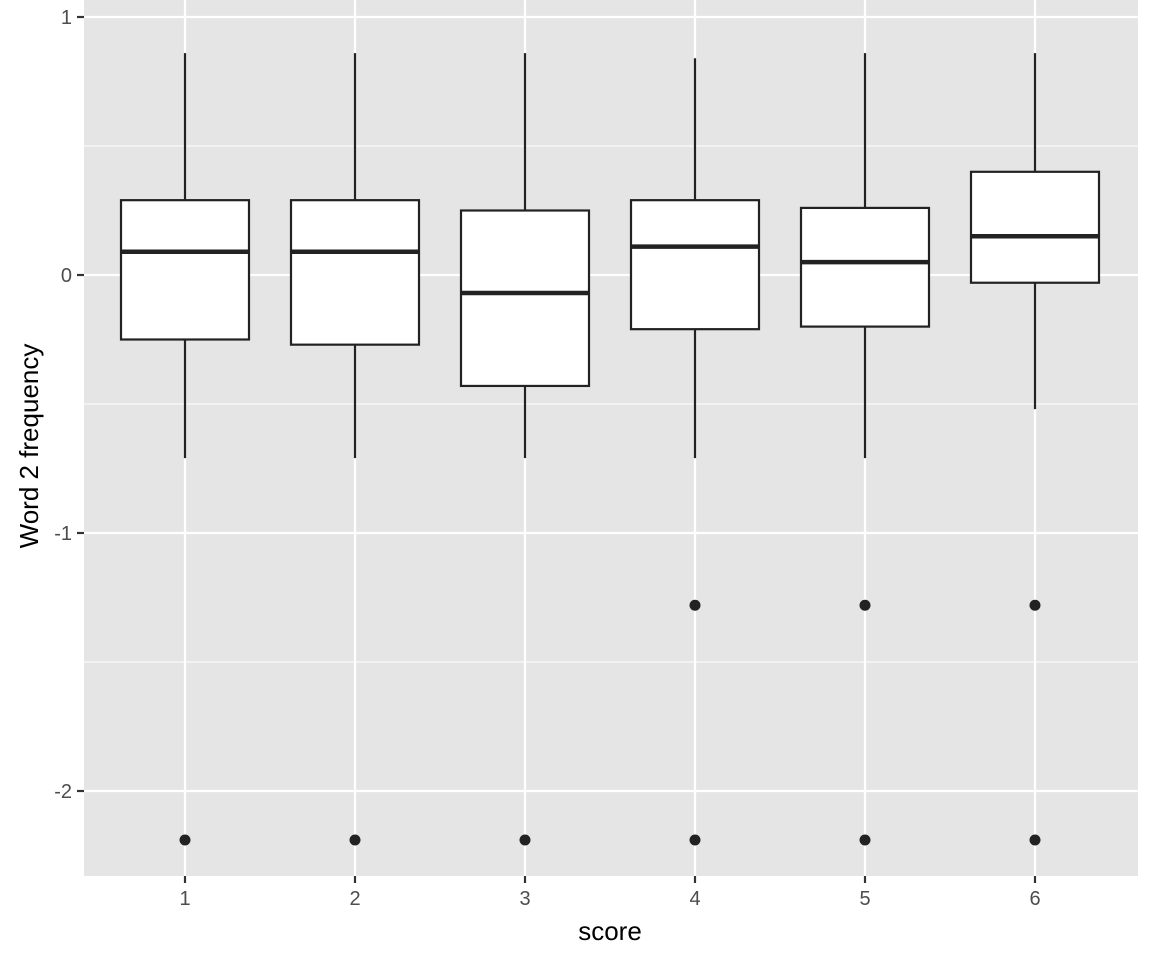 This screenshot has height=960, width=1152. What do you see at coordinates (694, 899) in the screenshot?
I see `x-tick-label: 4` at bounding box center [694, 899].